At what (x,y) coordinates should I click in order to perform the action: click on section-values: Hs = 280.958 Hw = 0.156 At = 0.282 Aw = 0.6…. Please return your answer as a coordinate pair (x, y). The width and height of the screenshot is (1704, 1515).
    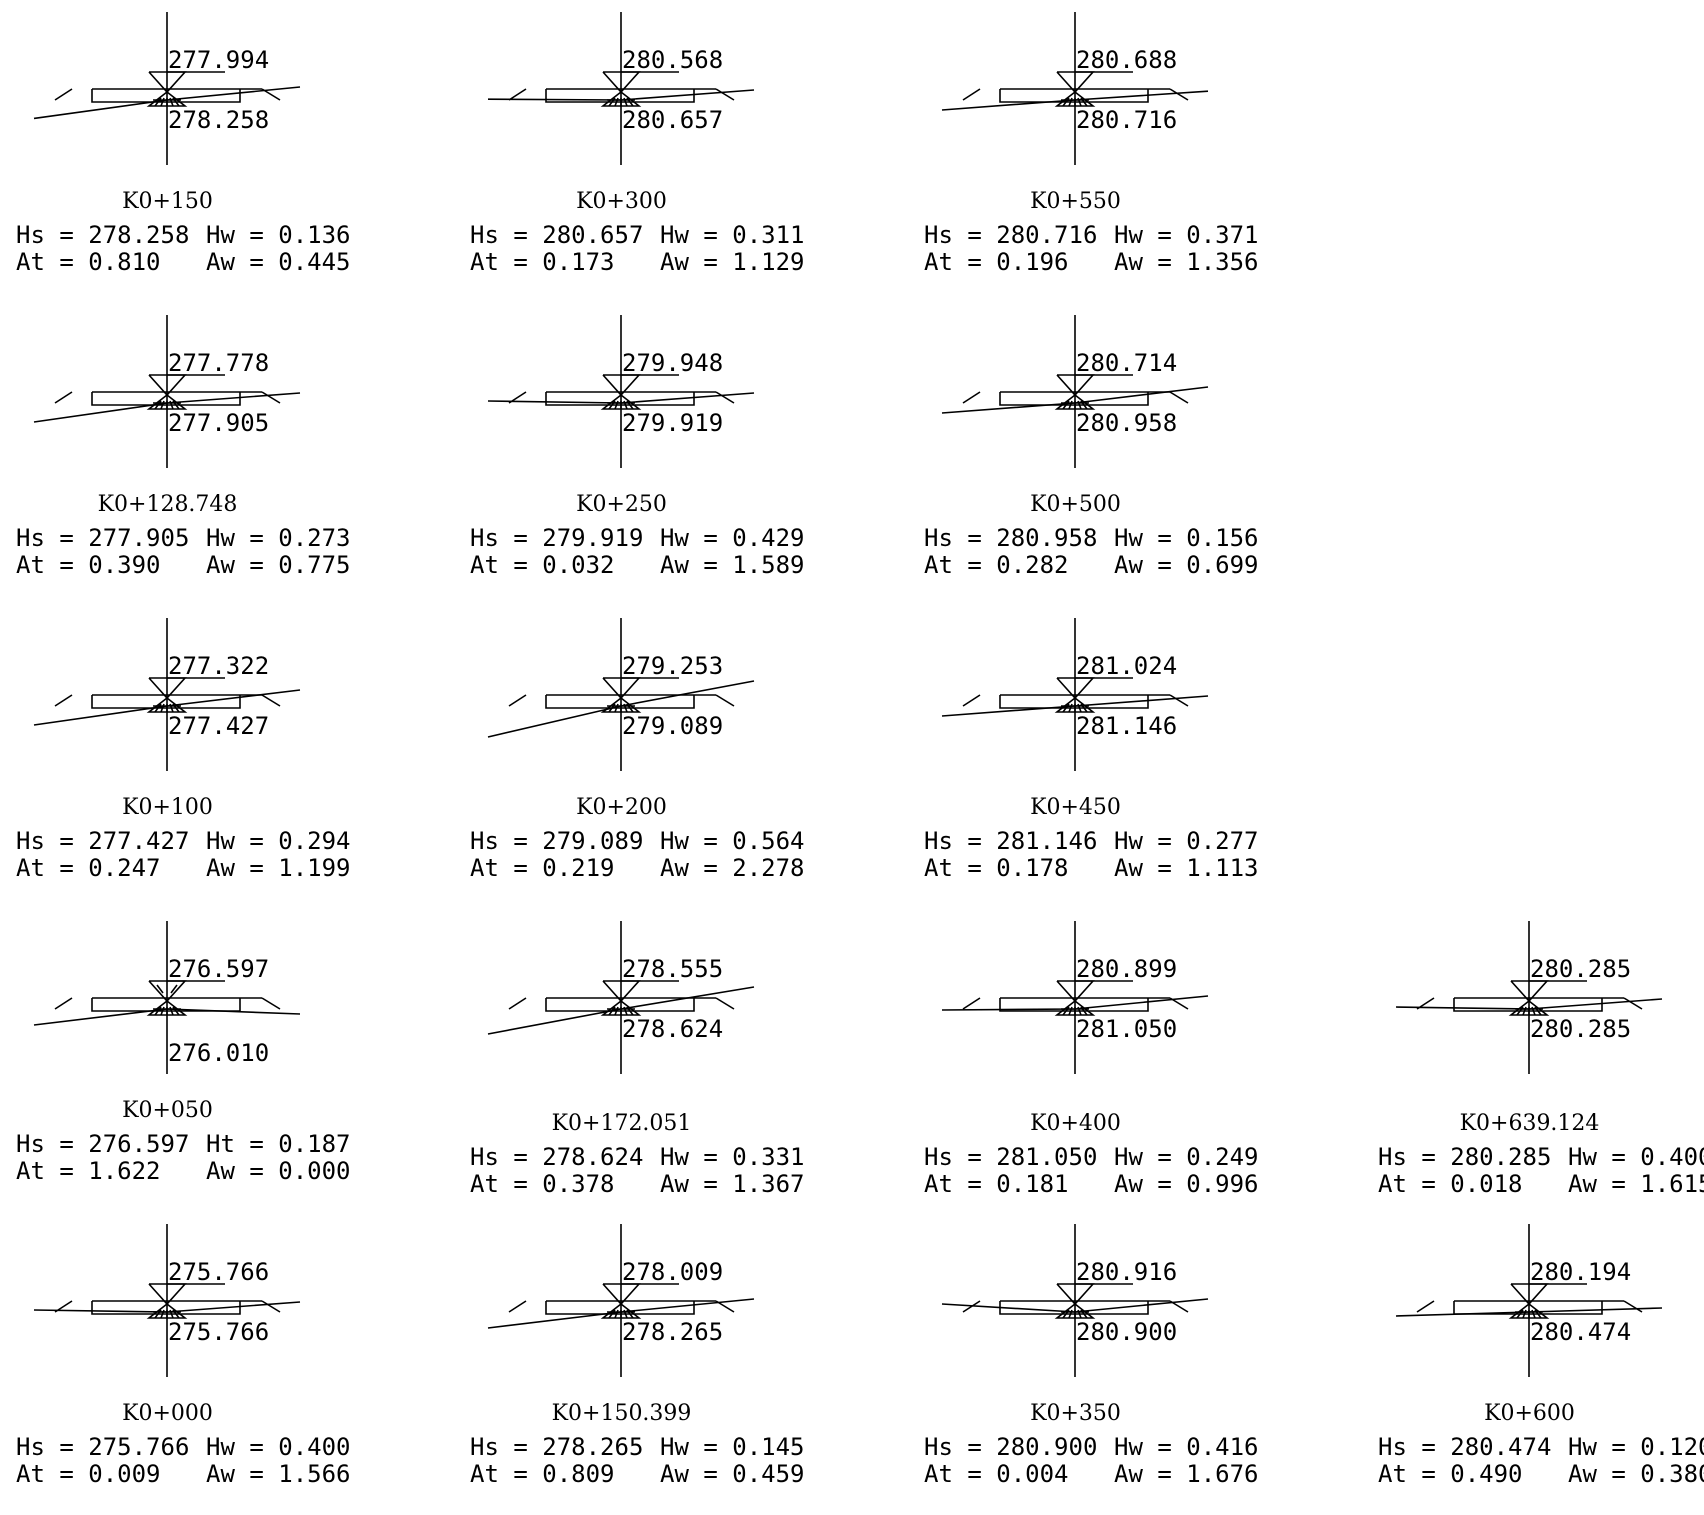
    Looking at the image, I should click on (1091, 552).